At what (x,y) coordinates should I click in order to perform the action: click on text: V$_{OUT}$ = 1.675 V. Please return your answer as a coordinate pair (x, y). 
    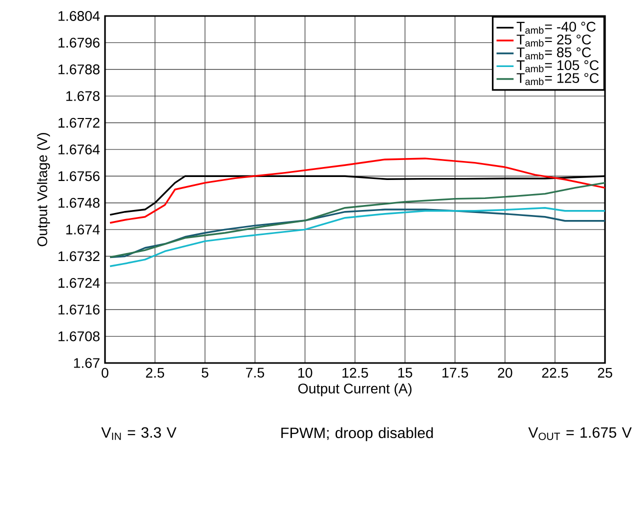
    Looking at the image, I should click on (580, 433).